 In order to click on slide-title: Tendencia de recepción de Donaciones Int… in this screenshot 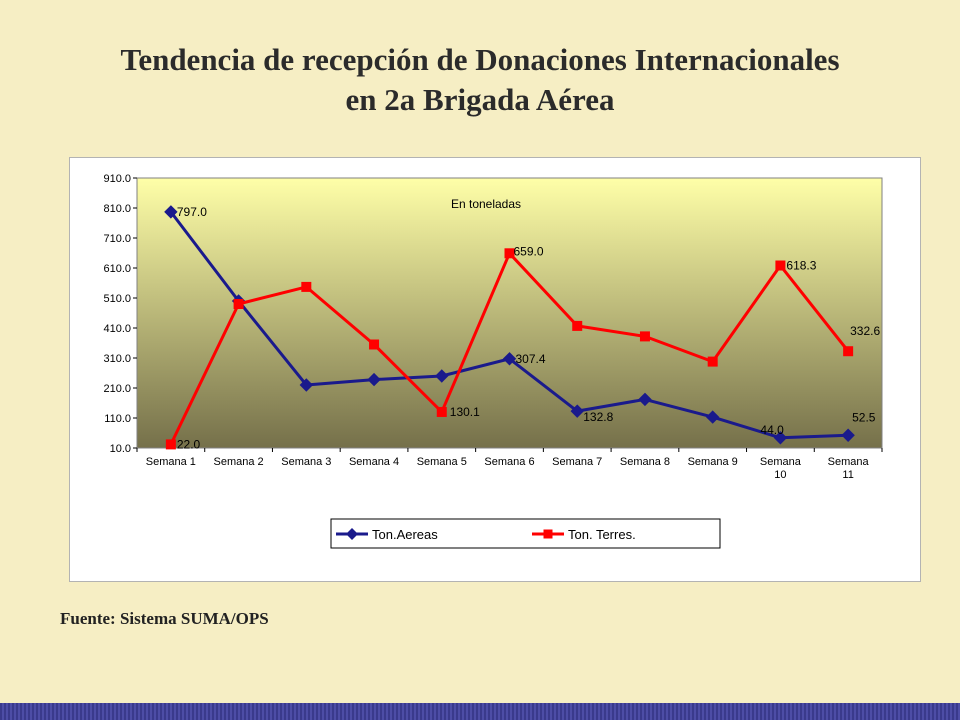, I will do `click(480, 80)`.